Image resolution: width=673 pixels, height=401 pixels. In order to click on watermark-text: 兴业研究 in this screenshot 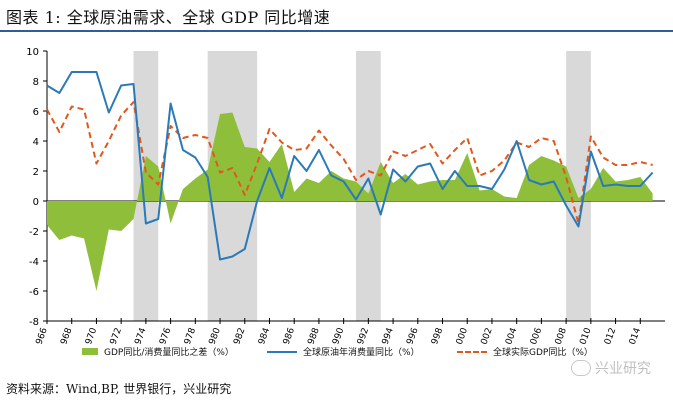, I will do `click(623, 369)`.